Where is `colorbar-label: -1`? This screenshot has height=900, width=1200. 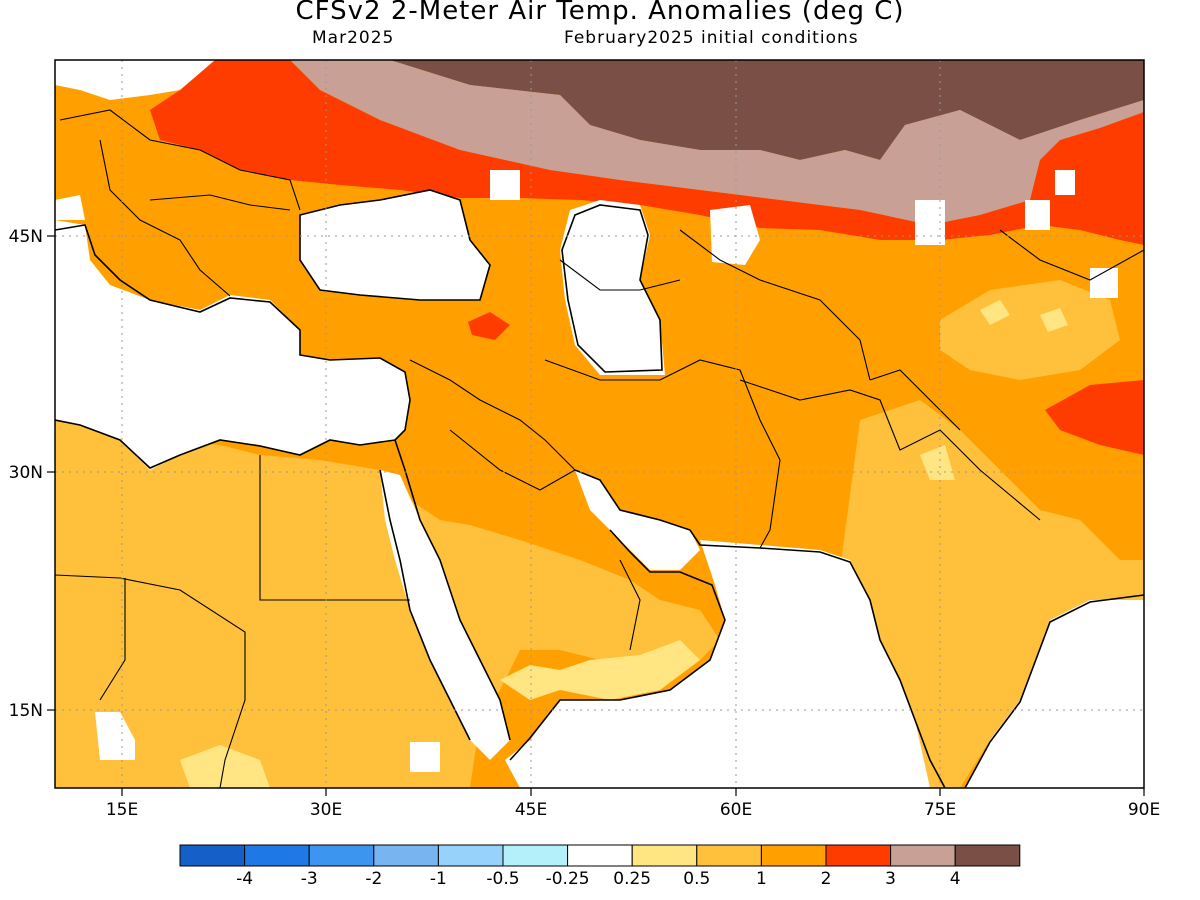 colorbar-label: -1 is located at coordinates (438, 879).